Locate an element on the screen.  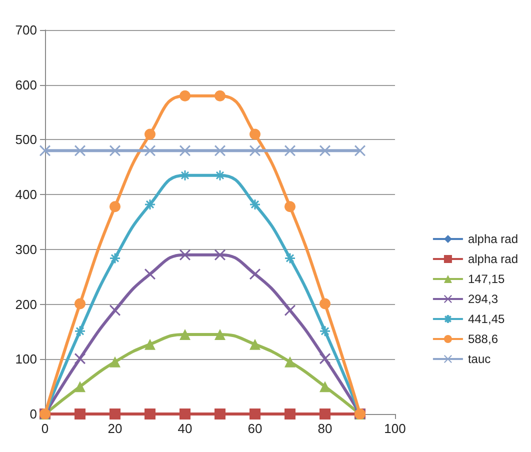
x-tick-label: 0 is located at coordinates (45, 428).